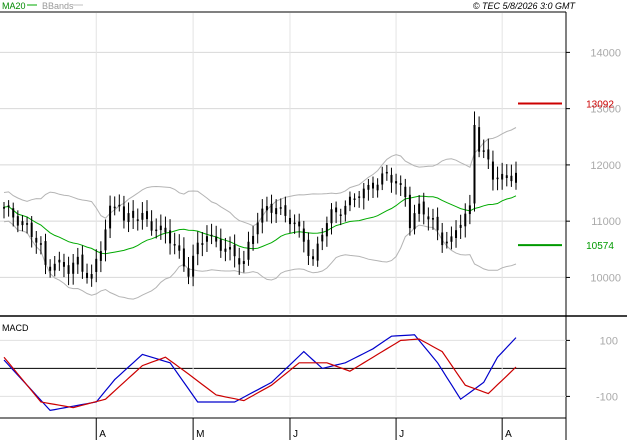  Describe the element at coordinates (260, 260) in the screenshot. I see `bband-lower` at that location.